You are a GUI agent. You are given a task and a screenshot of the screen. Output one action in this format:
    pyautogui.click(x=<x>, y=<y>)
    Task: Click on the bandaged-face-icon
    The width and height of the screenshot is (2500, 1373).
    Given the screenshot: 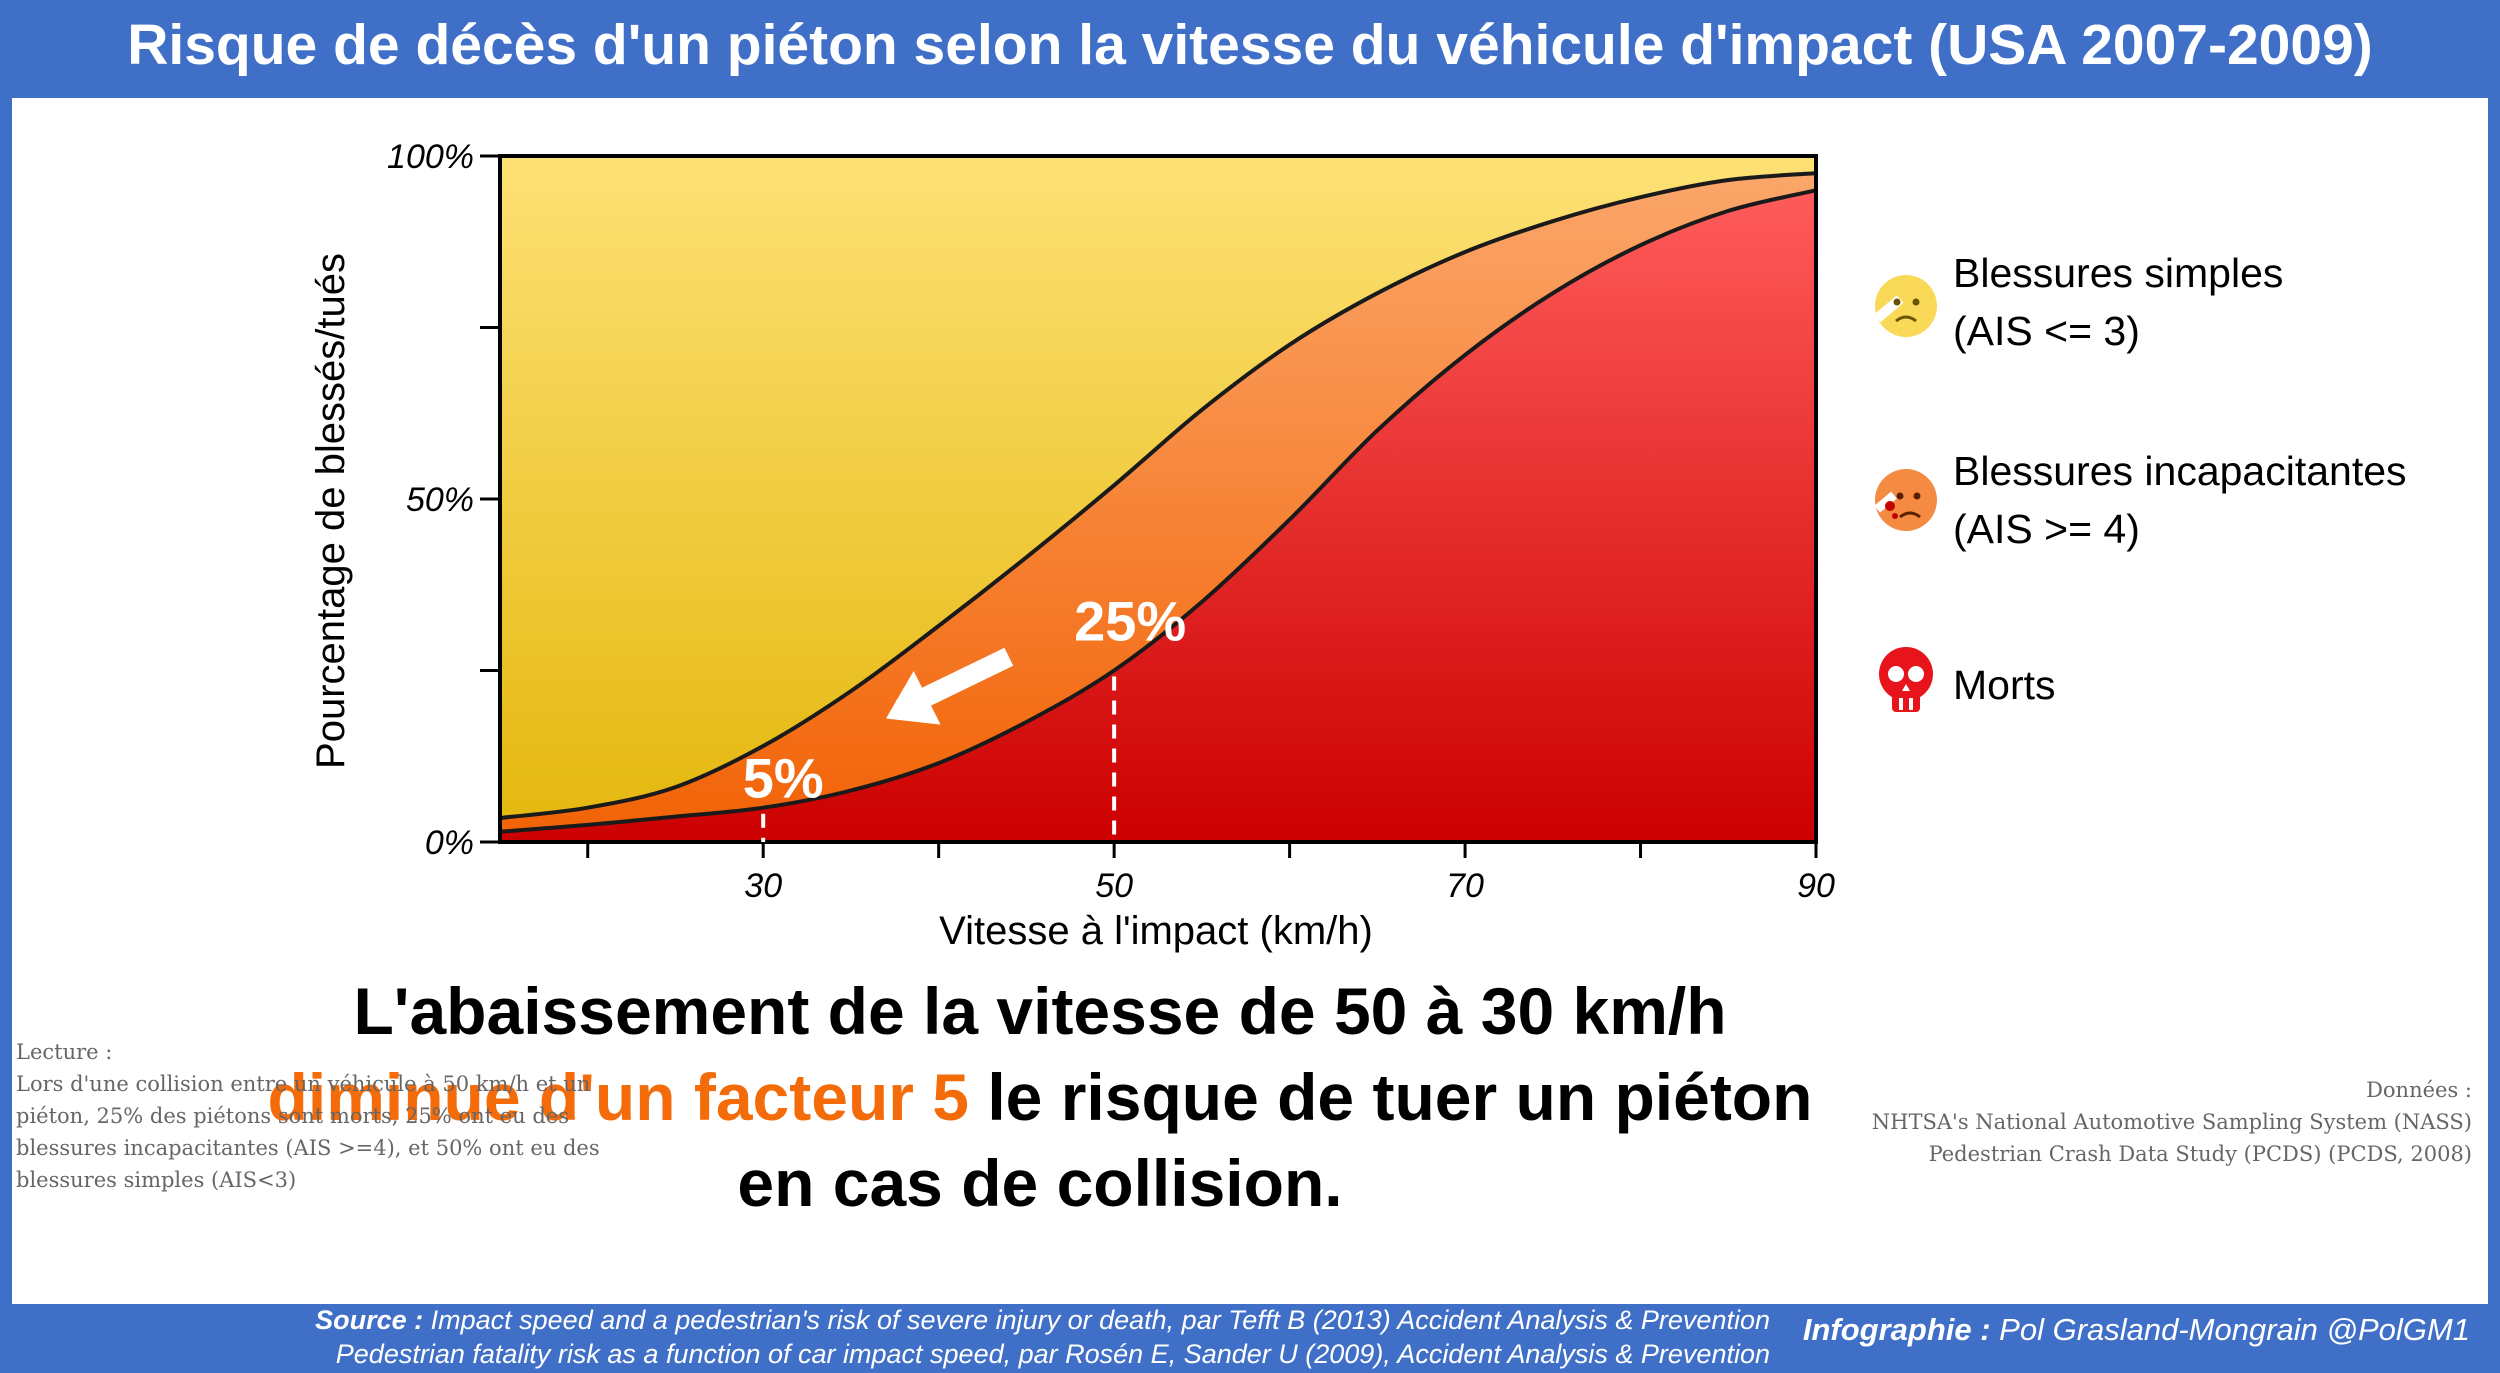 What is the action you would take?
    pyautogui.click(x=1905, y=306)
    